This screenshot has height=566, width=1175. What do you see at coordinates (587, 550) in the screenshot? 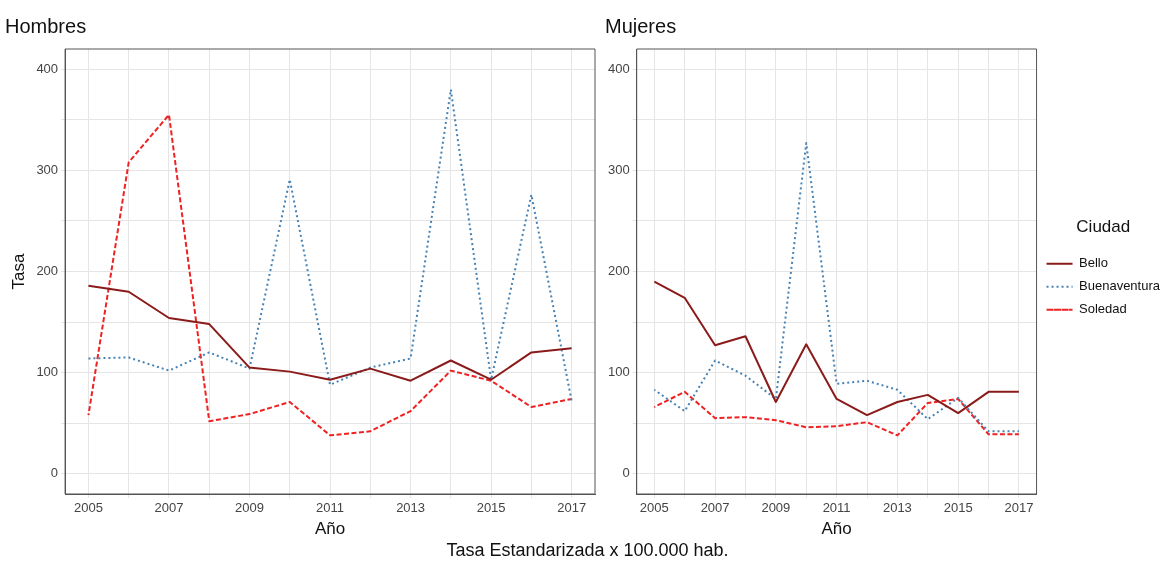
I see `text: Tasa Estandarizada x 100.000 hab.` at bounding box center [587, 550].